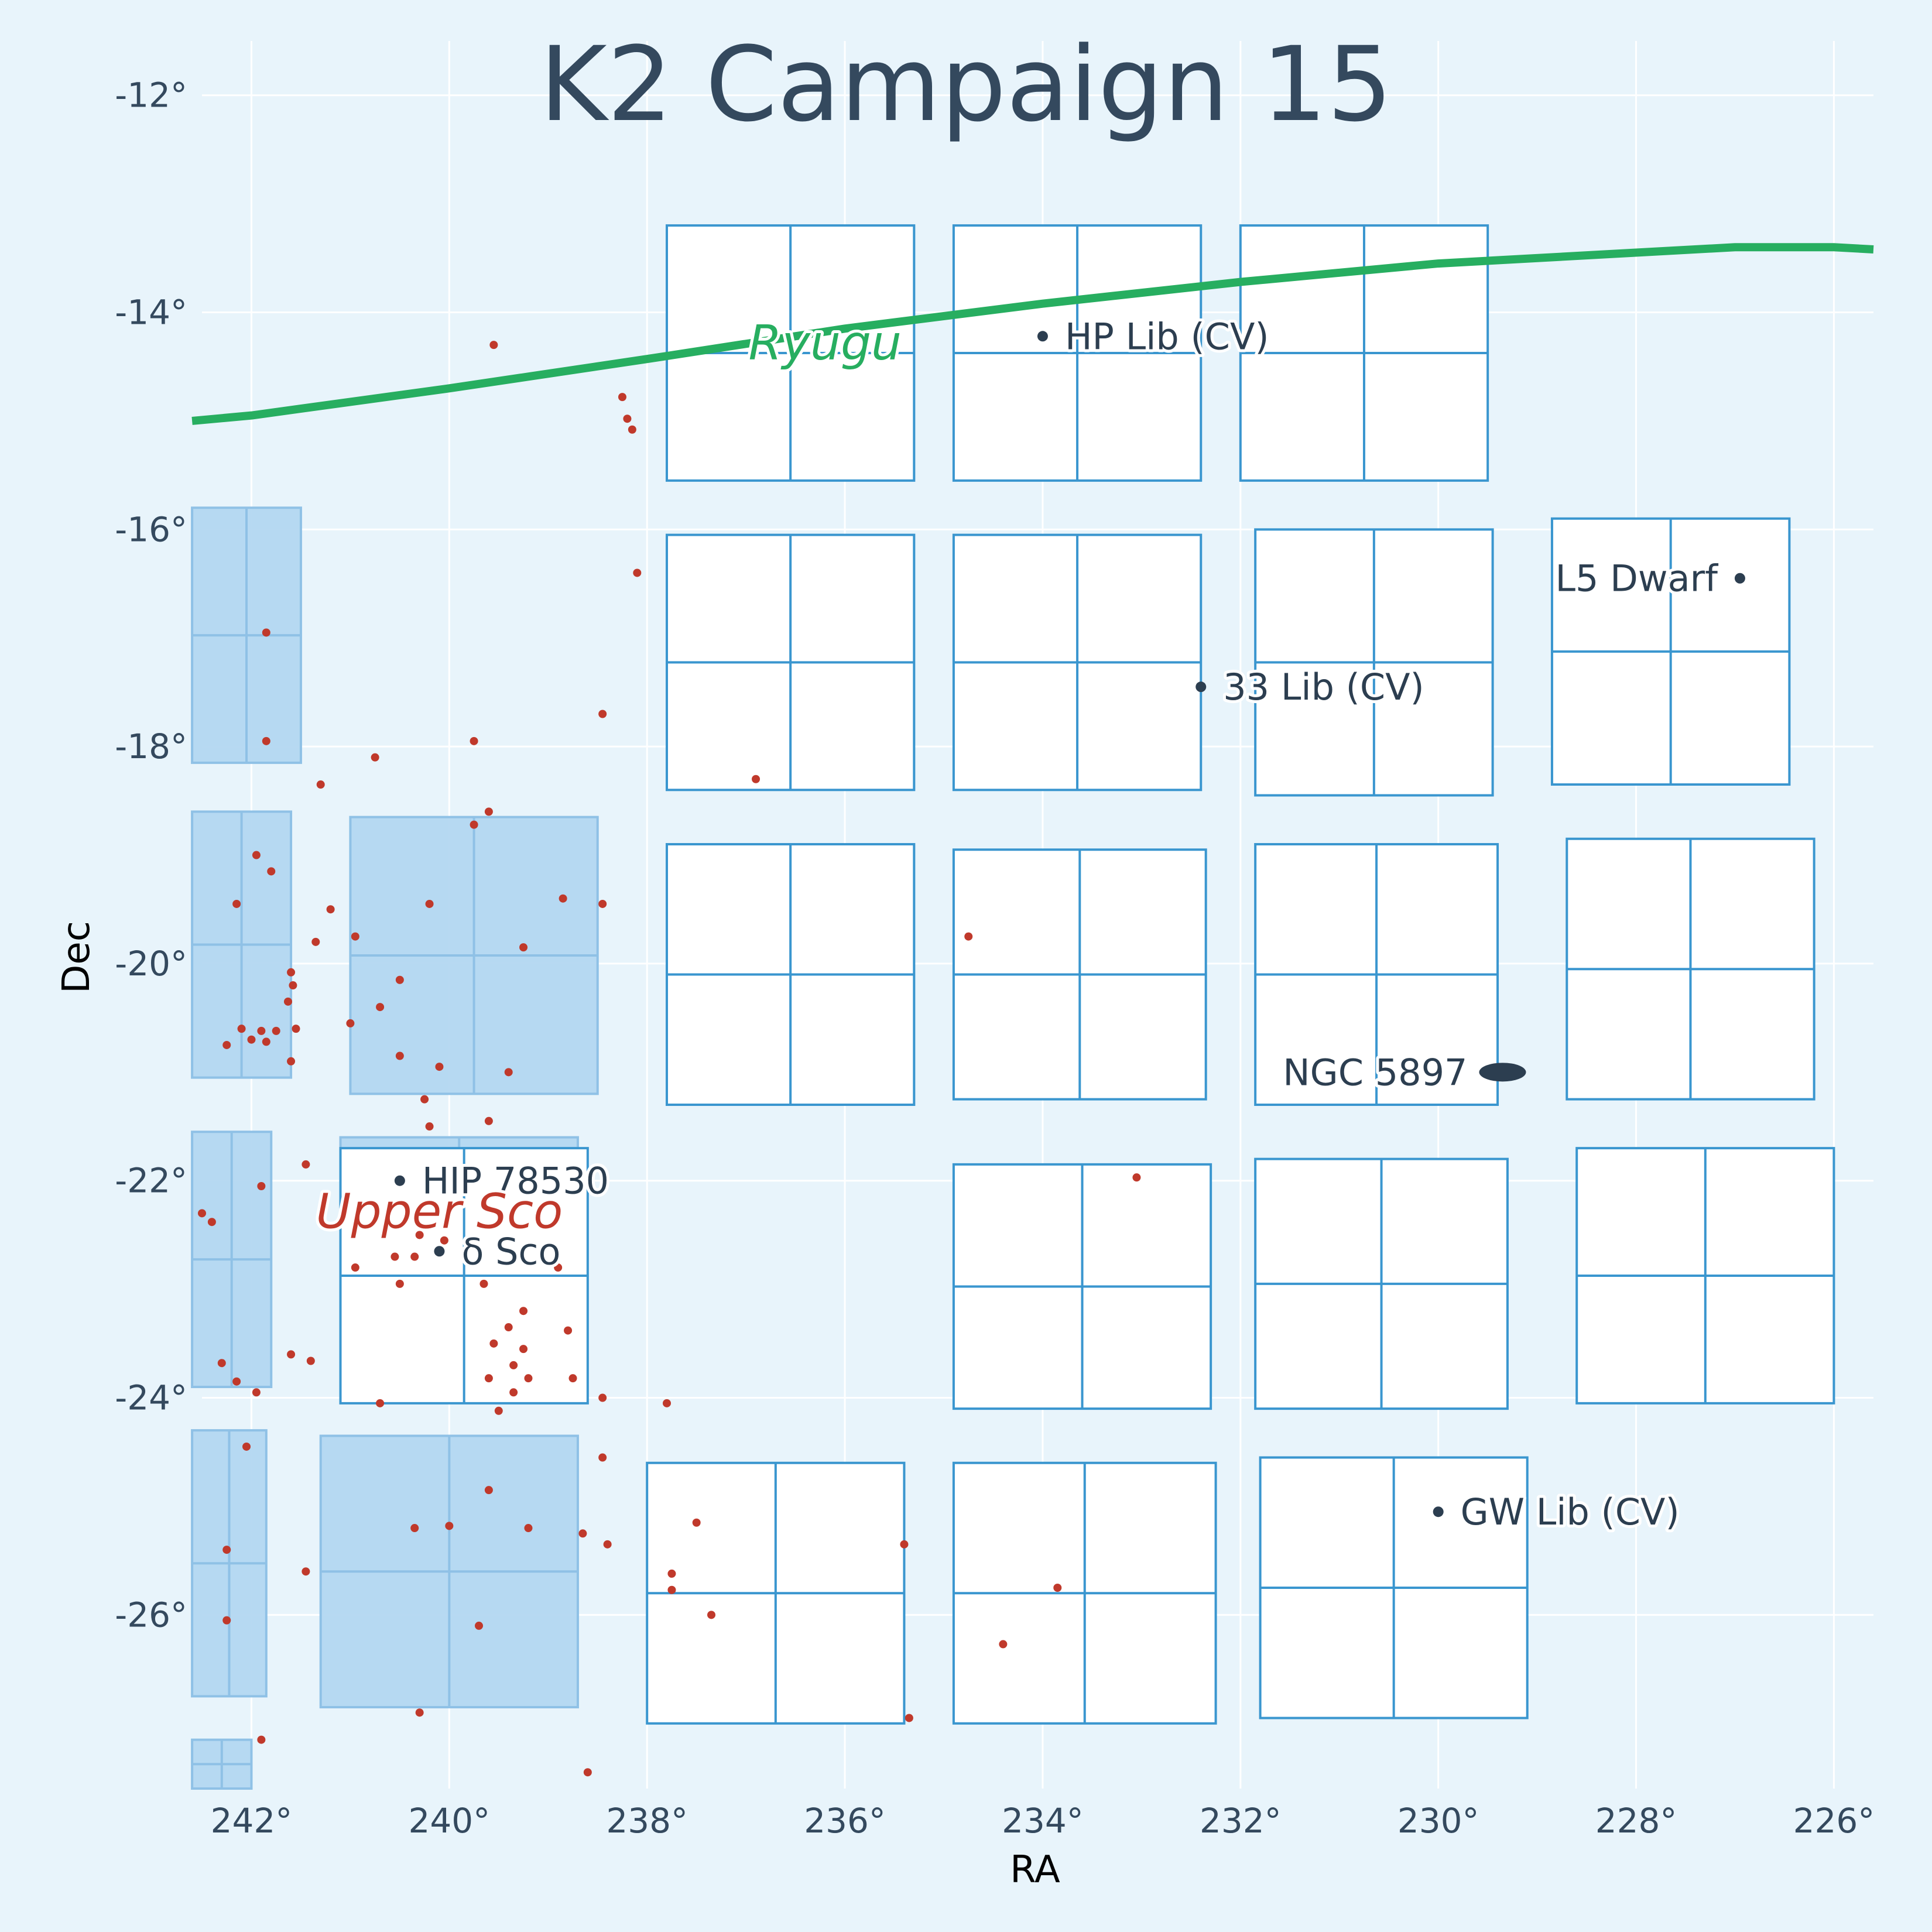  Describe the element at coordinates (1375, 1072) in the screenshot. I see `galaxy-label: NGC 5897` at that location.